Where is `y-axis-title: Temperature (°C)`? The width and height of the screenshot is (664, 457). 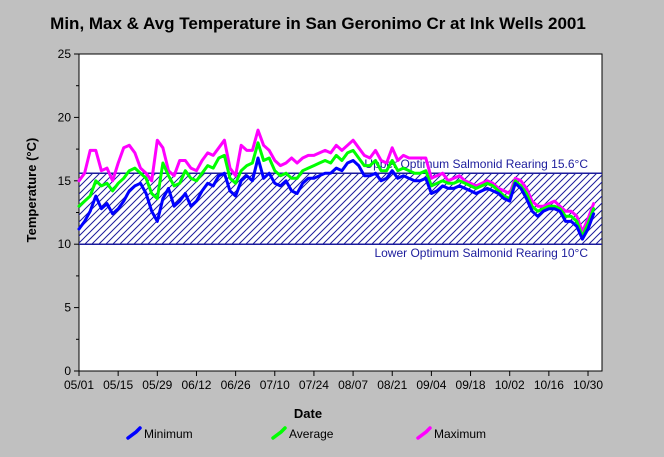 y-axis-title: Temperature (°C) is located at coordinates (31, 190).